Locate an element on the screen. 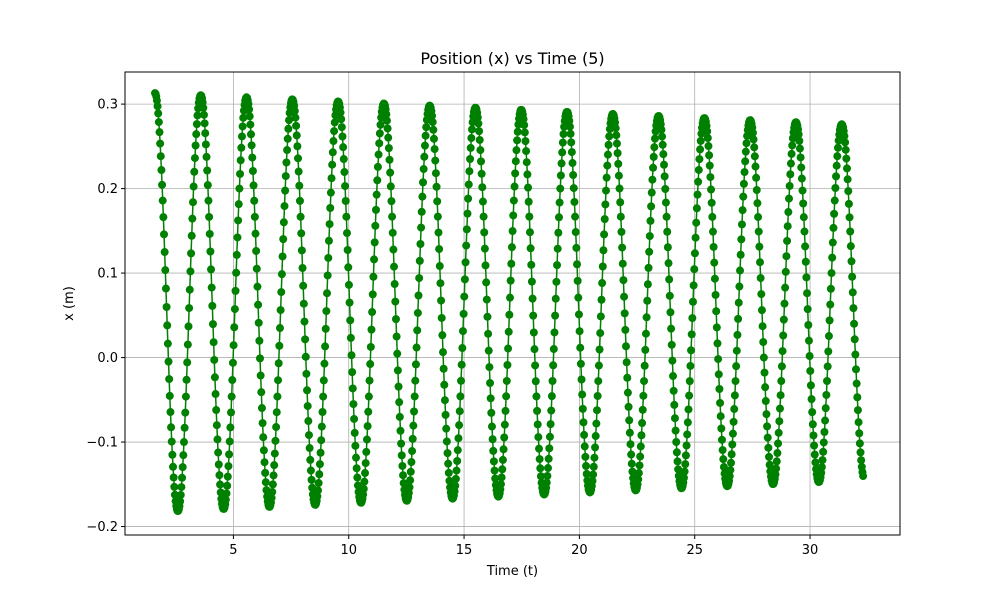  x-tick-label: 20 is located at coordinates (579, 550).